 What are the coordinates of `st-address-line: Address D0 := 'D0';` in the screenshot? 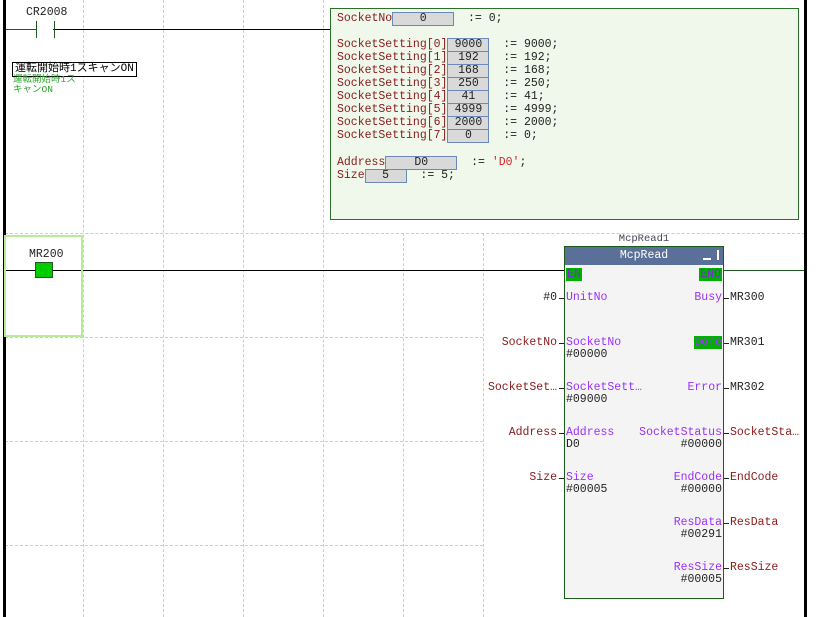 It's located at (432, 163).